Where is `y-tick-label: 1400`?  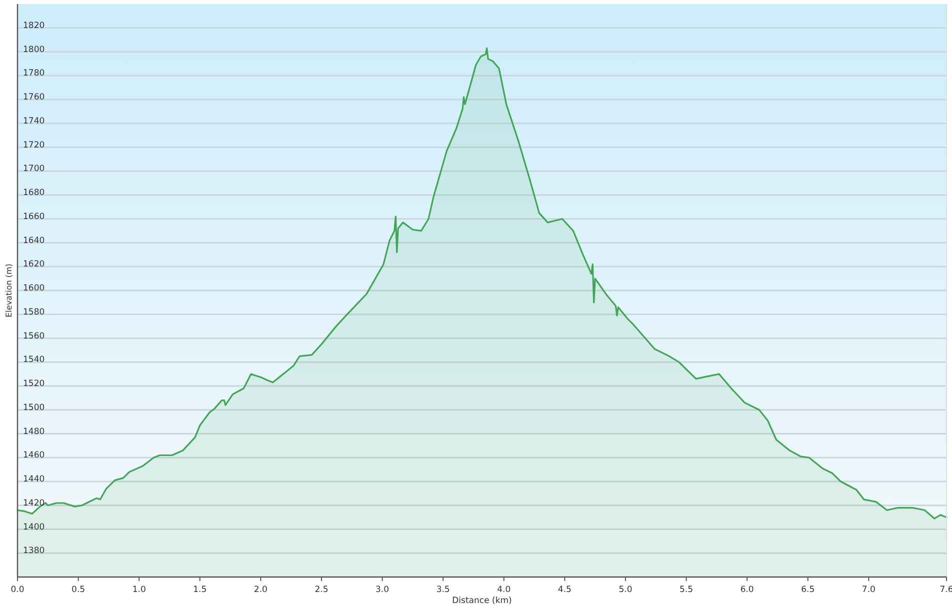
y-tick-label: 1400 is located at coordinates (34, 527).